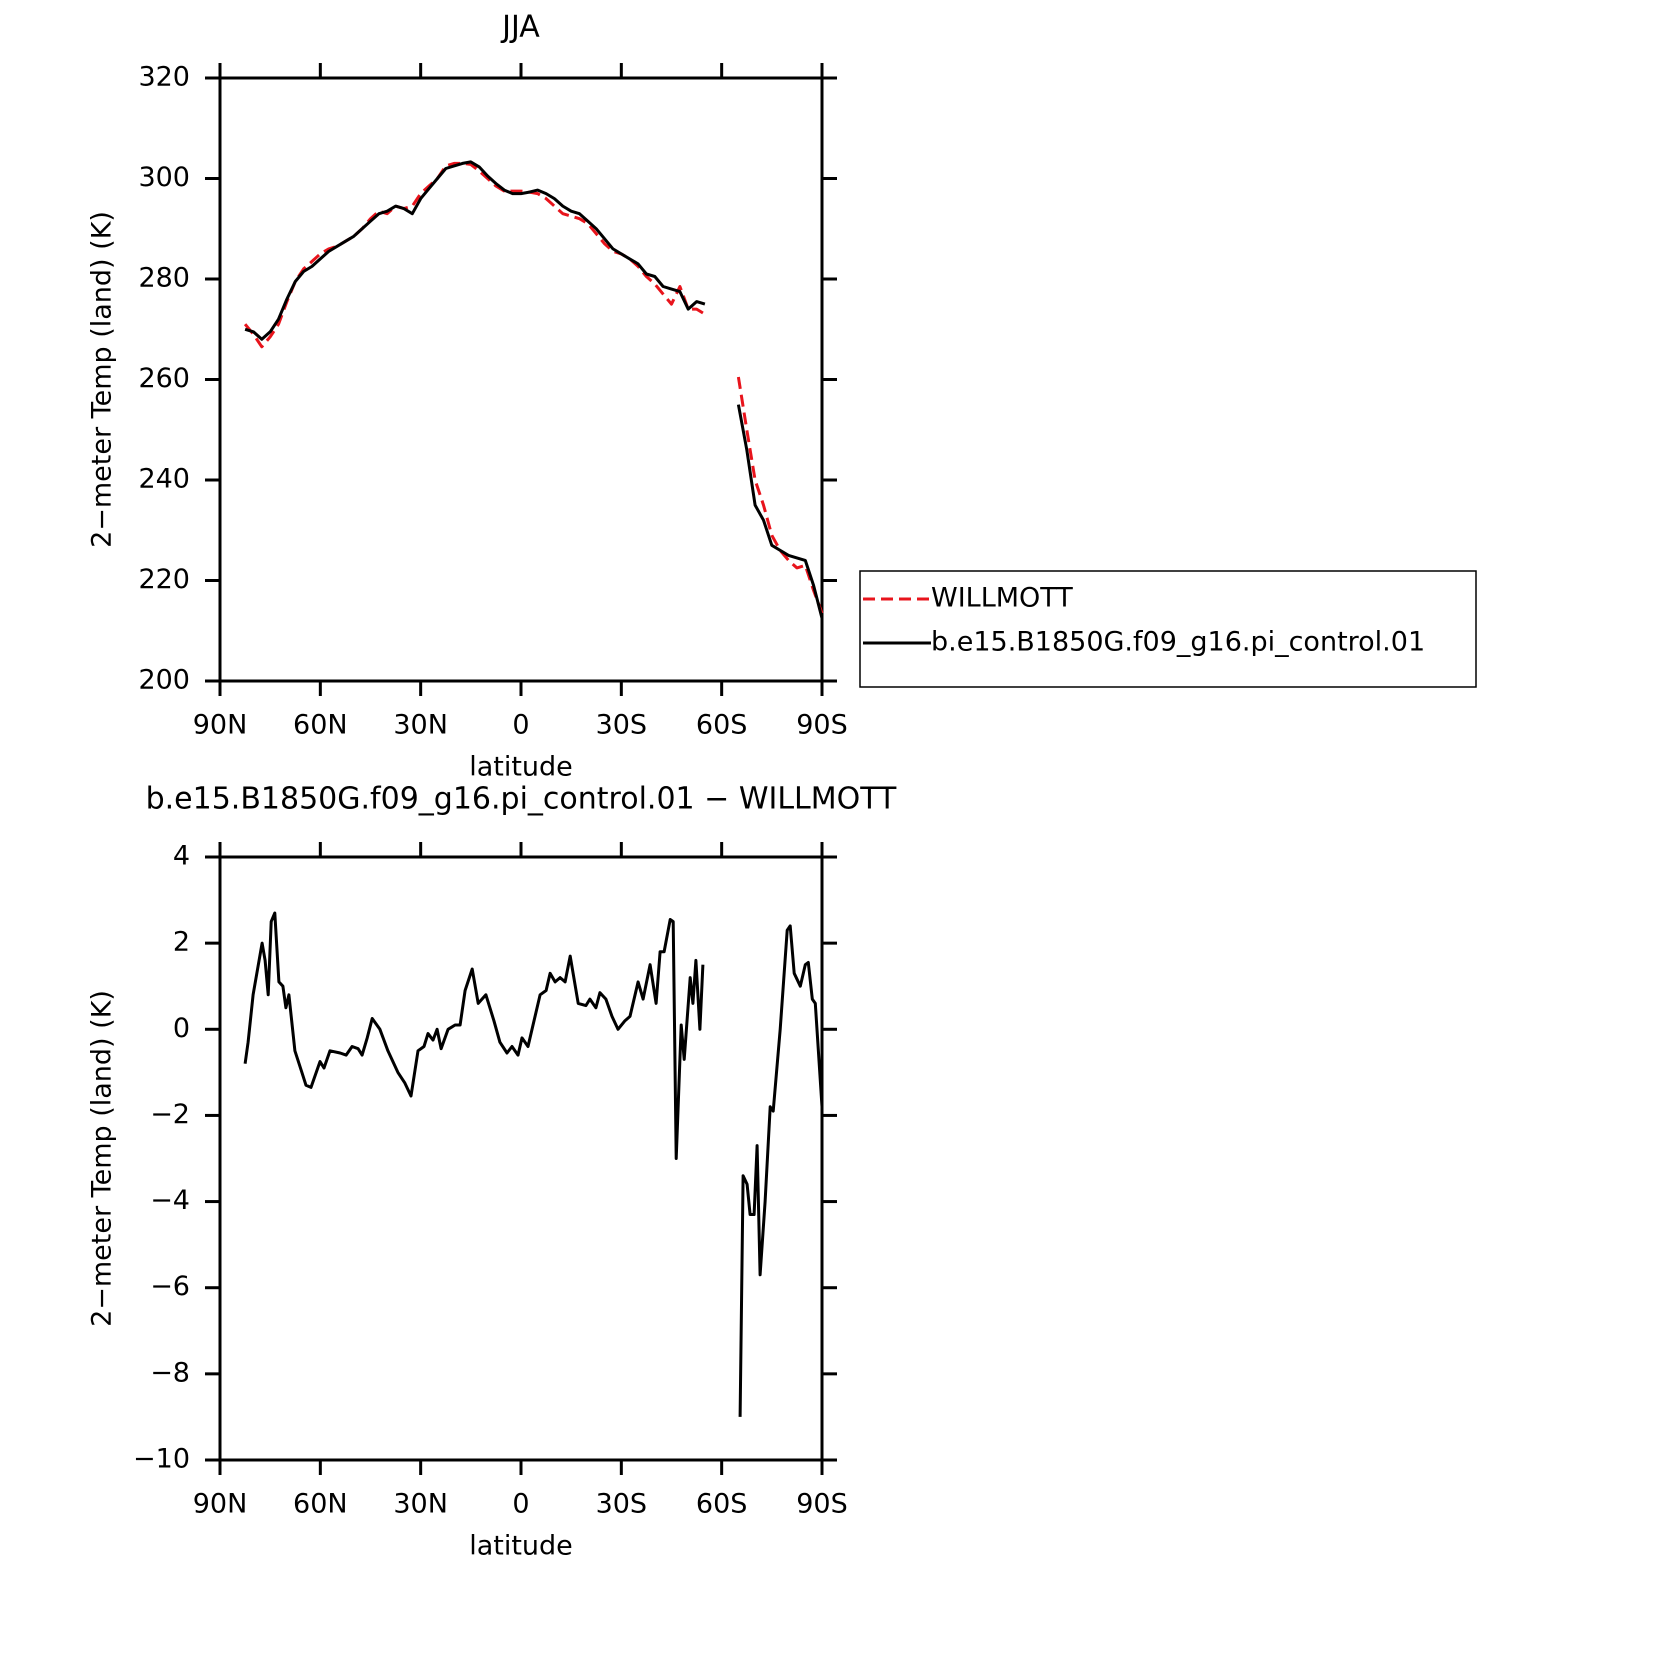 The height and width of the screenshot is (1658, 1655). I want to click on y-tick-label: 260, so click(164, 378).